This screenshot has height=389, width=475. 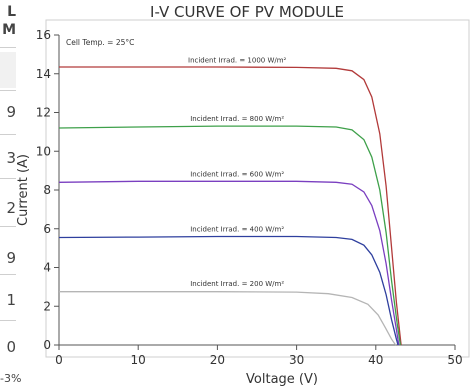 What do you see at coordinates (11, 208) in the screenshot?
I see `table-cell: 2` at bounding box center [11, 208].